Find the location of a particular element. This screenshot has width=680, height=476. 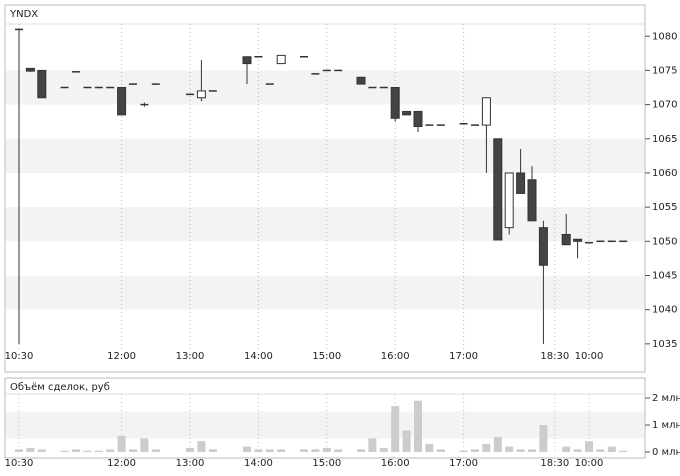

y-tick-label: 1070 is located at coordinates (664, 105).